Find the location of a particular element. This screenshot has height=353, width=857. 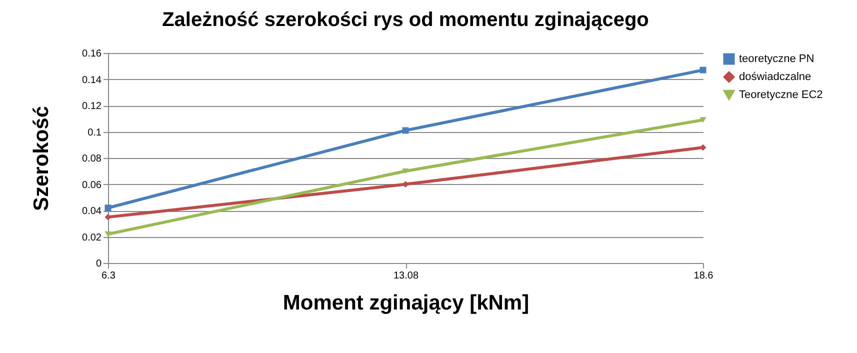

y-tick-label: 0.12 is located at coordinates (92, 106).